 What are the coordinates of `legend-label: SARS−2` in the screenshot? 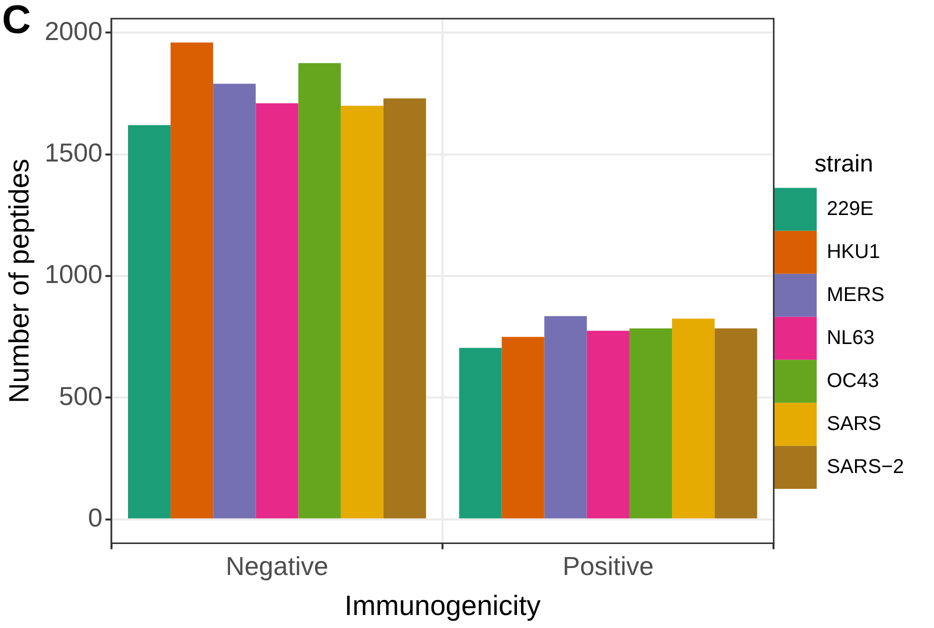 It's located at (865, 467).